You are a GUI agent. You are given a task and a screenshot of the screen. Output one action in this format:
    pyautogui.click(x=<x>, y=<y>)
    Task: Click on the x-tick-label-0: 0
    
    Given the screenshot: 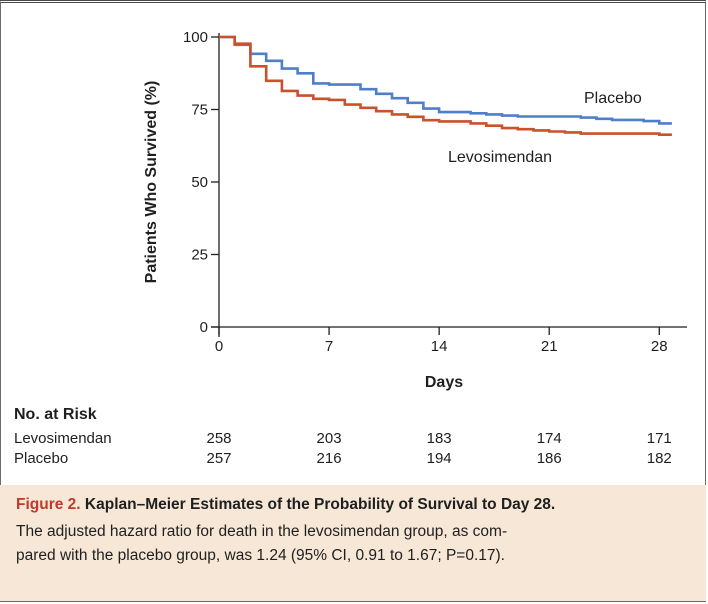 What is the action you would take?
    pyautogui.click(x=219, y=346)
    